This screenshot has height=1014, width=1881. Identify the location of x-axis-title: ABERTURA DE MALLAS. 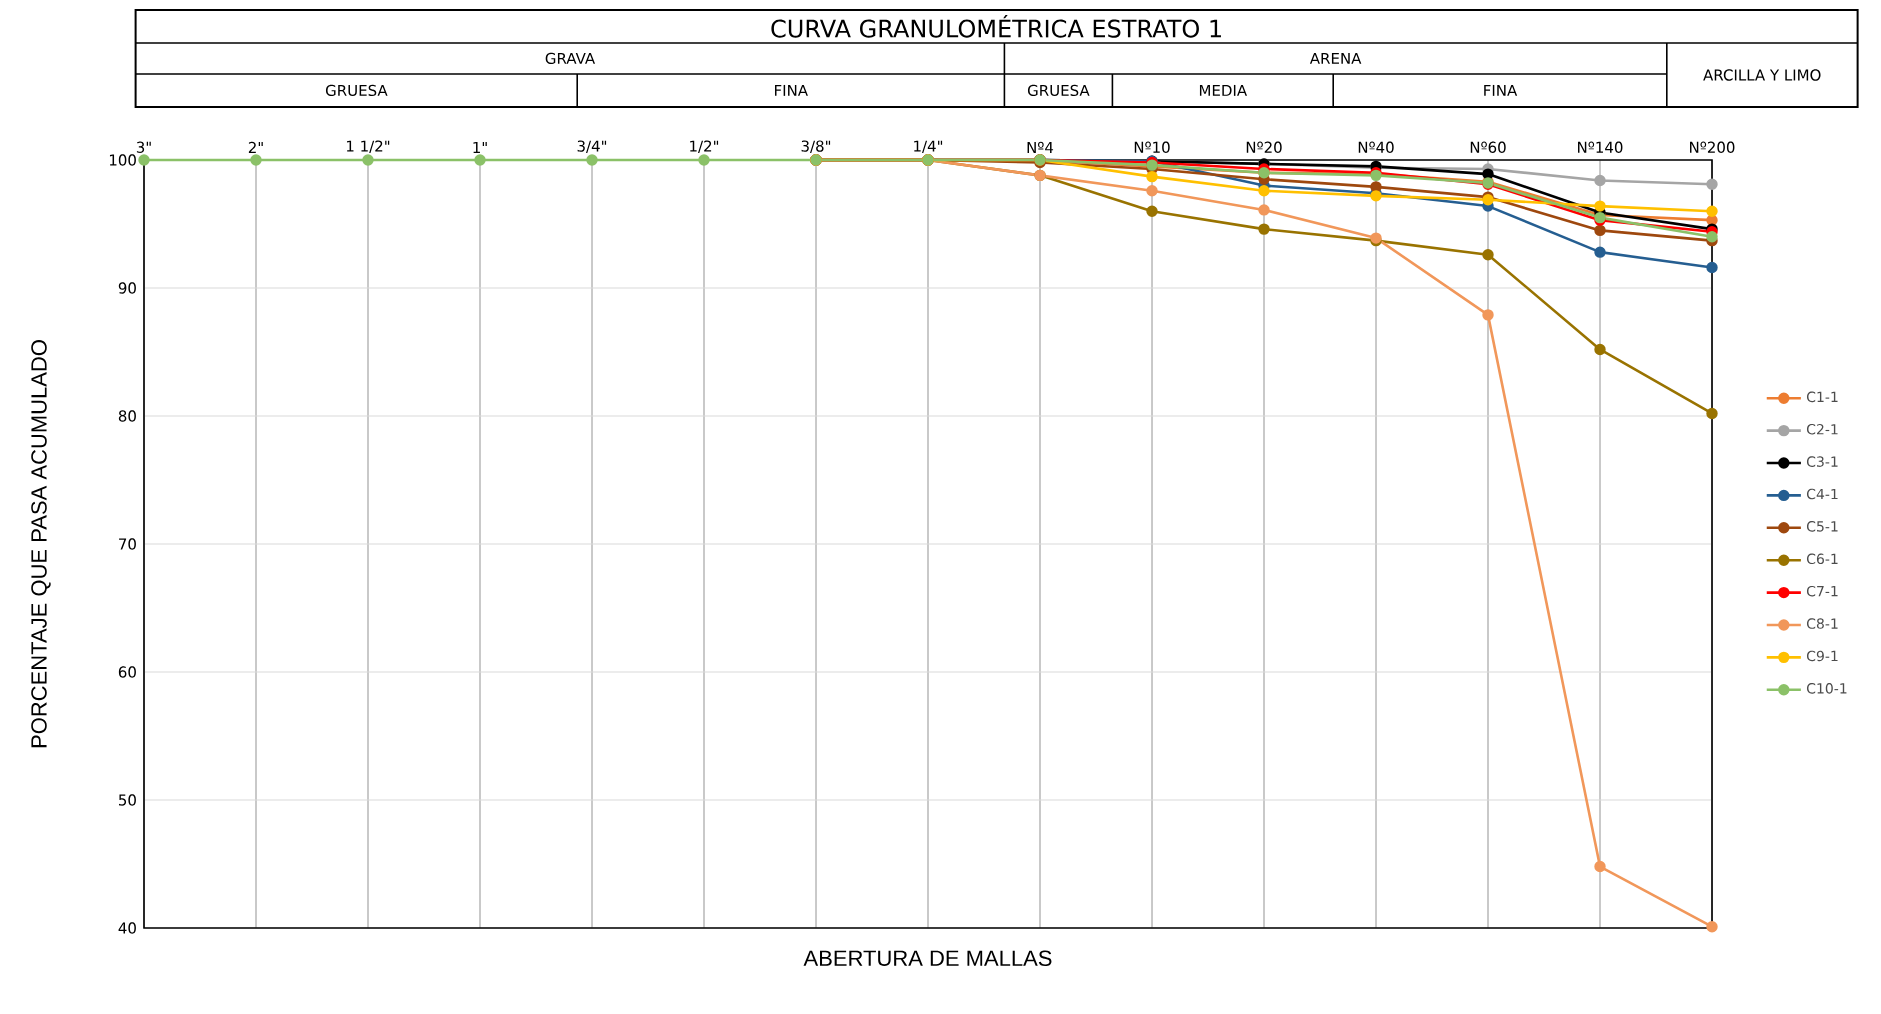
(927, 958).